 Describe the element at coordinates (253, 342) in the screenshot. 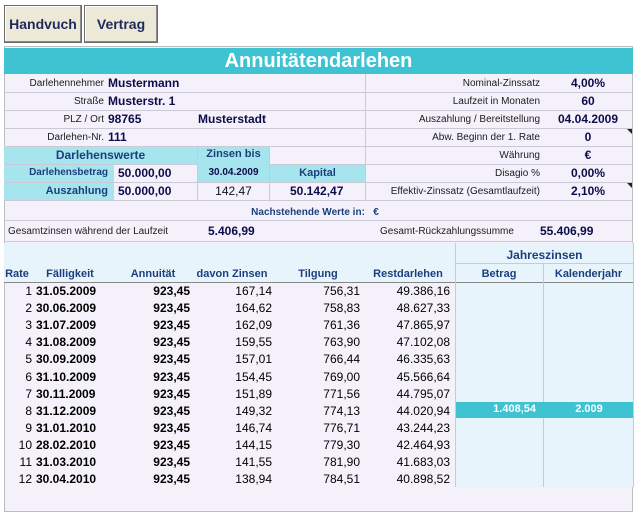

I see `interest-cell: 159,55` at that location.